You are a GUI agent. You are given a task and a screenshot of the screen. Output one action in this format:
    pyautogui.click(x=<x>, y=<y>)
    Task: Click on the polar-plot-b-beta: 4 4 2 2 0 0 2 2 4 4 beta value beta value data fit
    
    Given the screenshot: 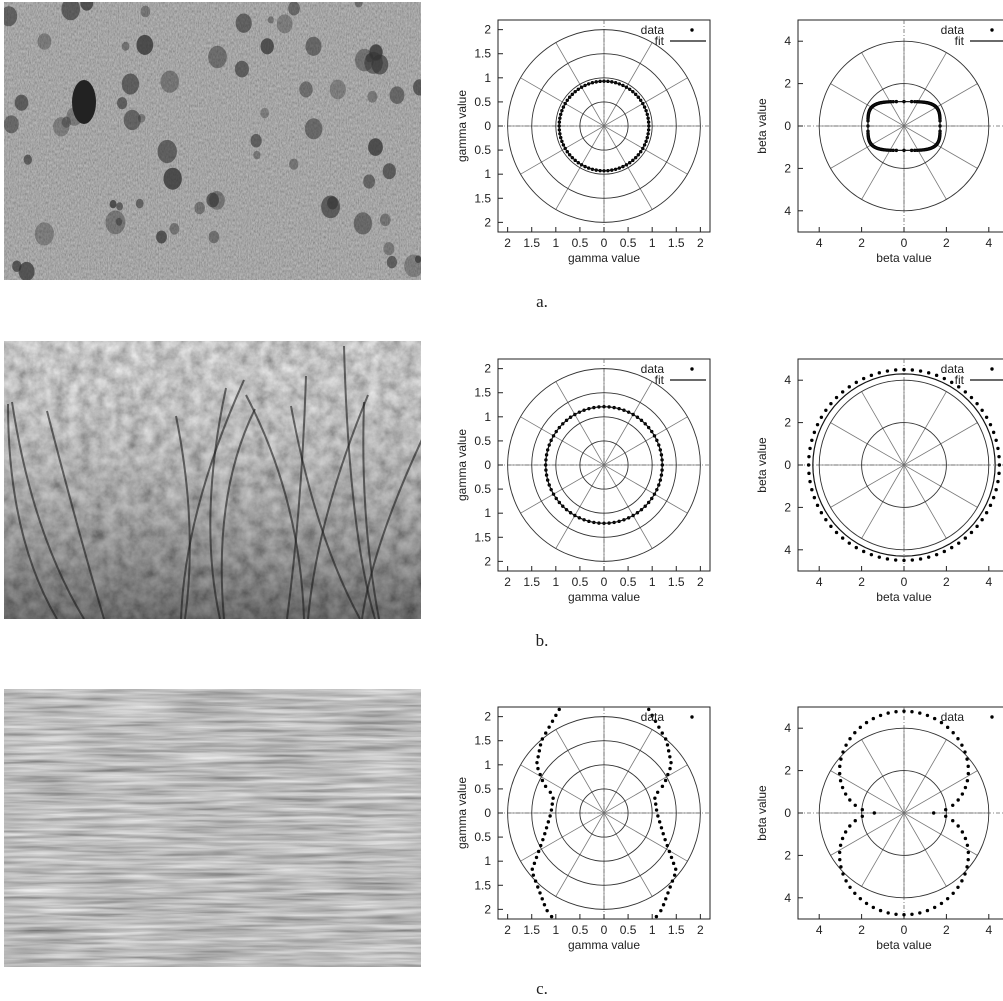 What is the action you would take?
    pyautogui.click(x=874, y=481)
    